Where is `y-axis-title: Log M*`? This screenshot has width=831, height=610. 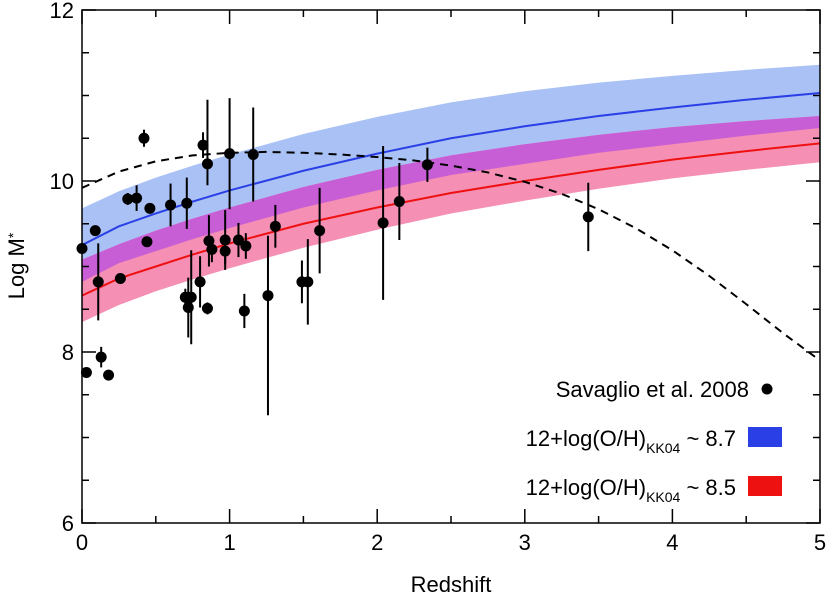
y-axis-title: Log M* is located at coordinates (16, 265).